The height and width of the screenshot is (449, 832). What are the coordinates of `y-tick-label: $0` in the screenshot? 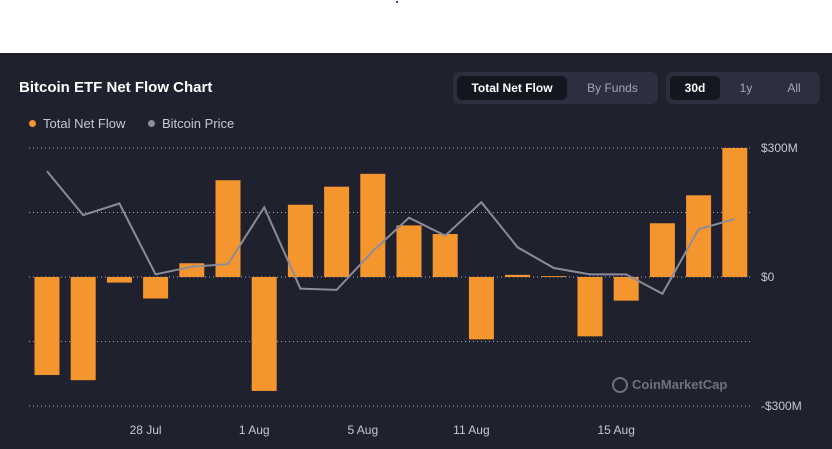 It's located at (768, 277).